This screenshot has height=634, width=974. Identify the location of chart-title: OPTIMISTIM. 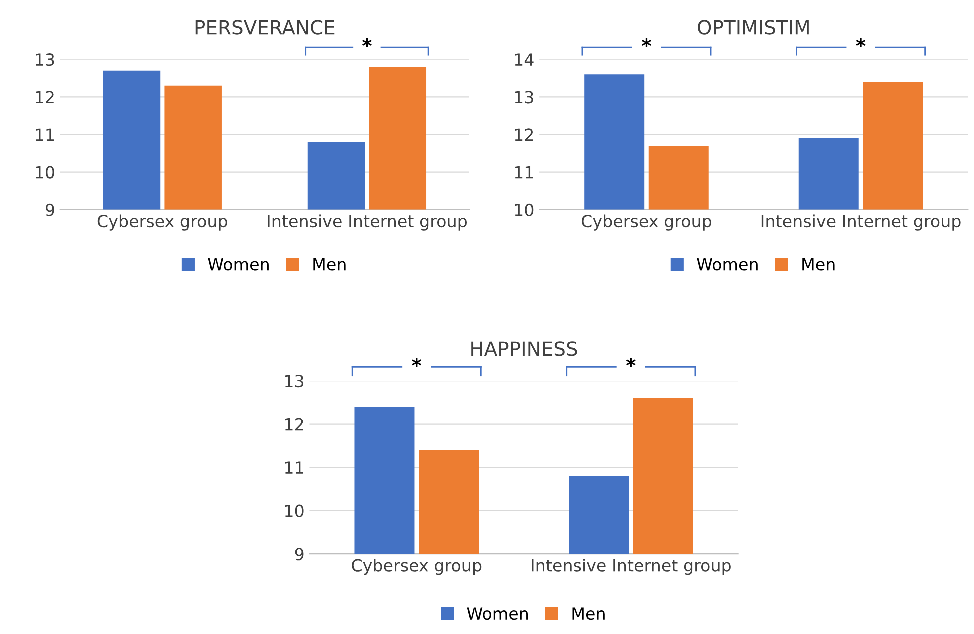
(753, 27).